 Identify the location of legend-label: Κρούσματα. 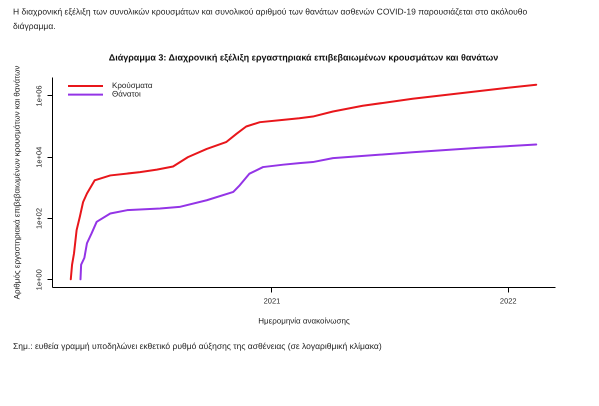
(132, 85).